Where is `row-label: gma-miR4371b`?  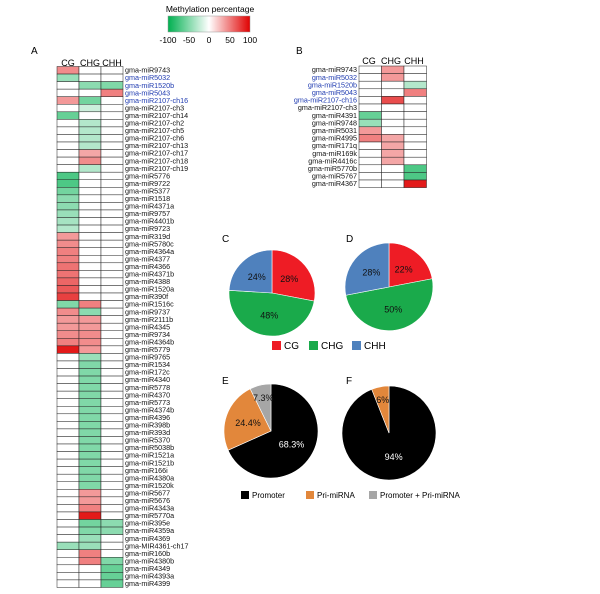 row-label: gma-miR4371b is located at coordinates (149, 274).